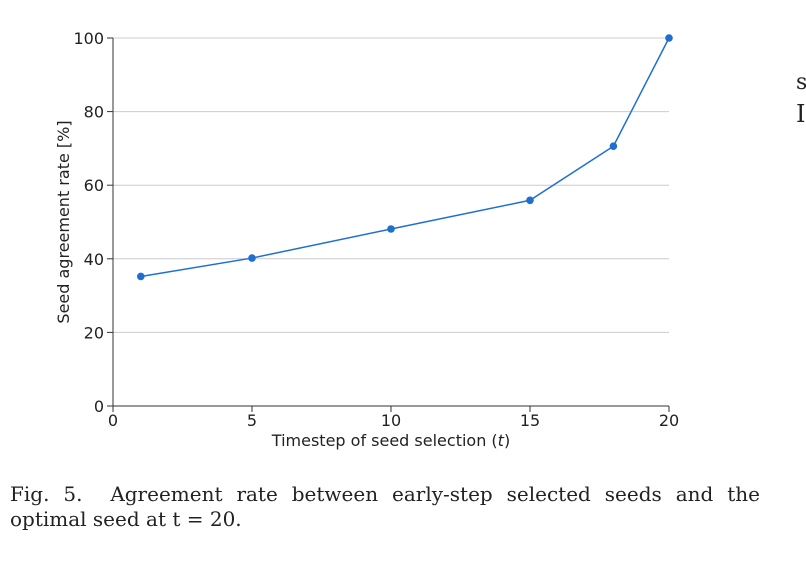 The image size is (806, 567). I want to click on y-tick-label: 40, so click(94, 259).